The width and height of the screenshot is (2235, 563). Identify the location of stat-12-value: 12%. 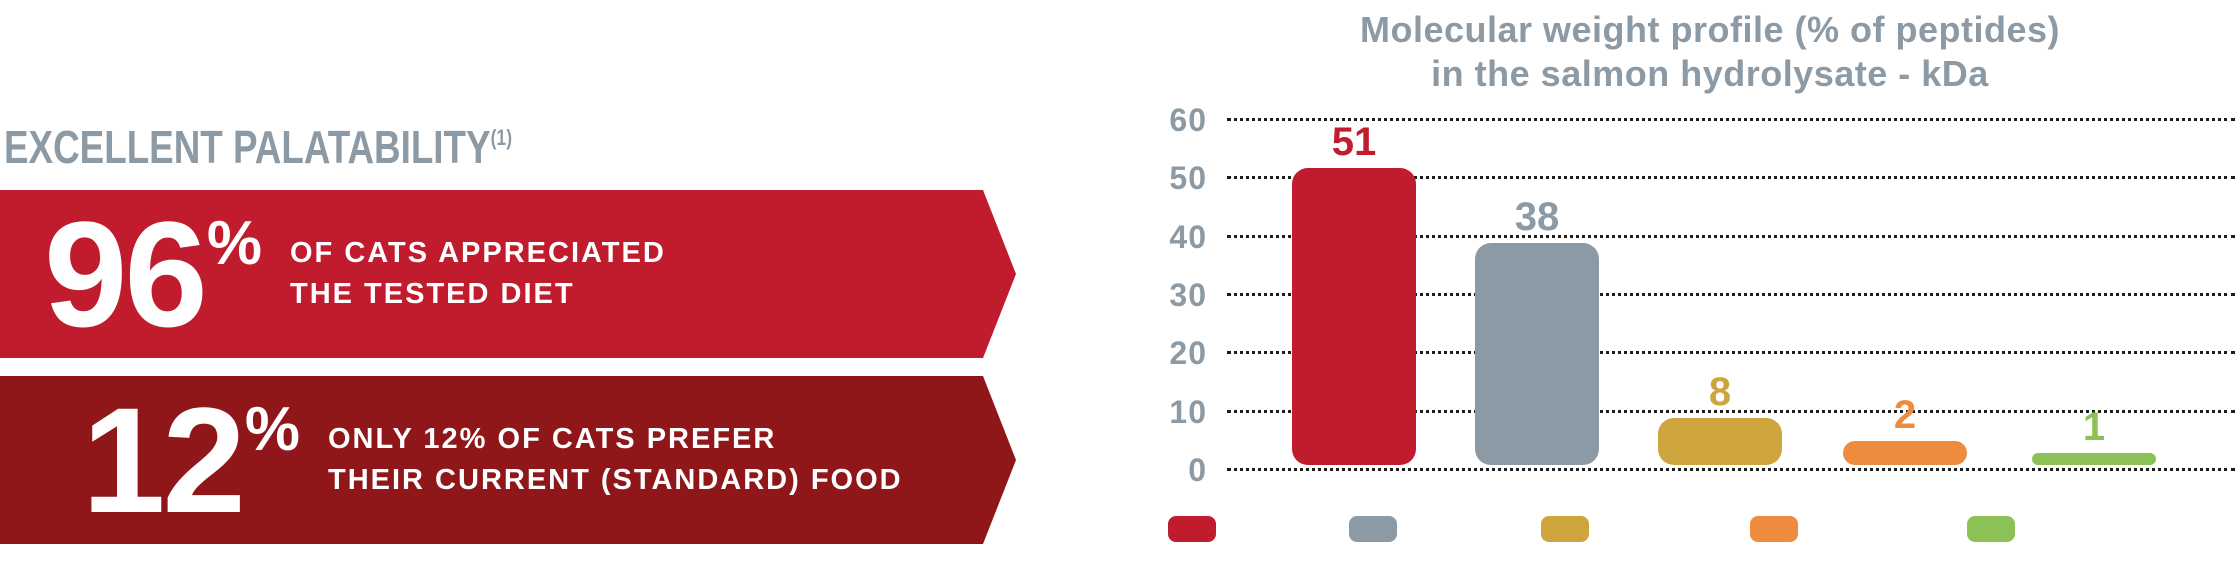
(191, 460).